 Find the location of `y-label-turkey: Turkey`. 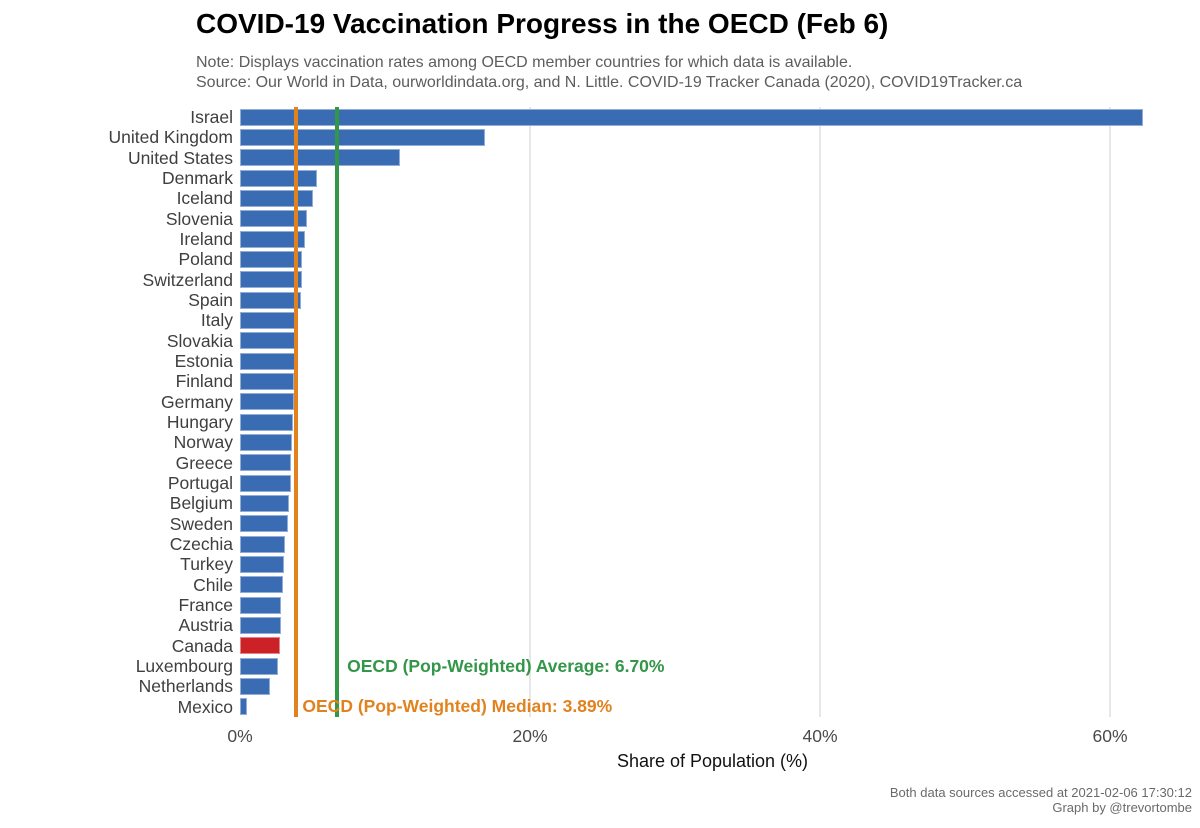

y-label-turkey: Turkey is located at coordinates (206, 564).